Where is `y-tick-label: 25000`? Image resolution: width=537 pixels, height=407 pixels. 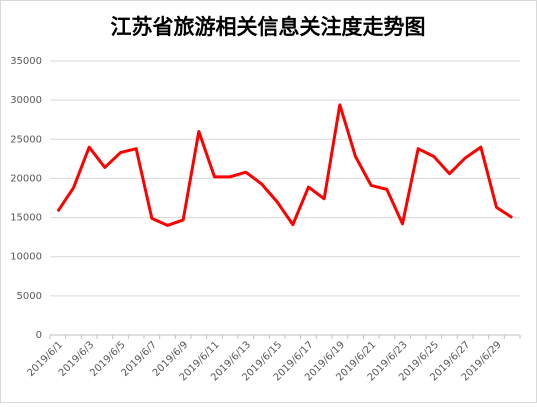
y-tick-label: 25000 is located at coordinates (26, 139).